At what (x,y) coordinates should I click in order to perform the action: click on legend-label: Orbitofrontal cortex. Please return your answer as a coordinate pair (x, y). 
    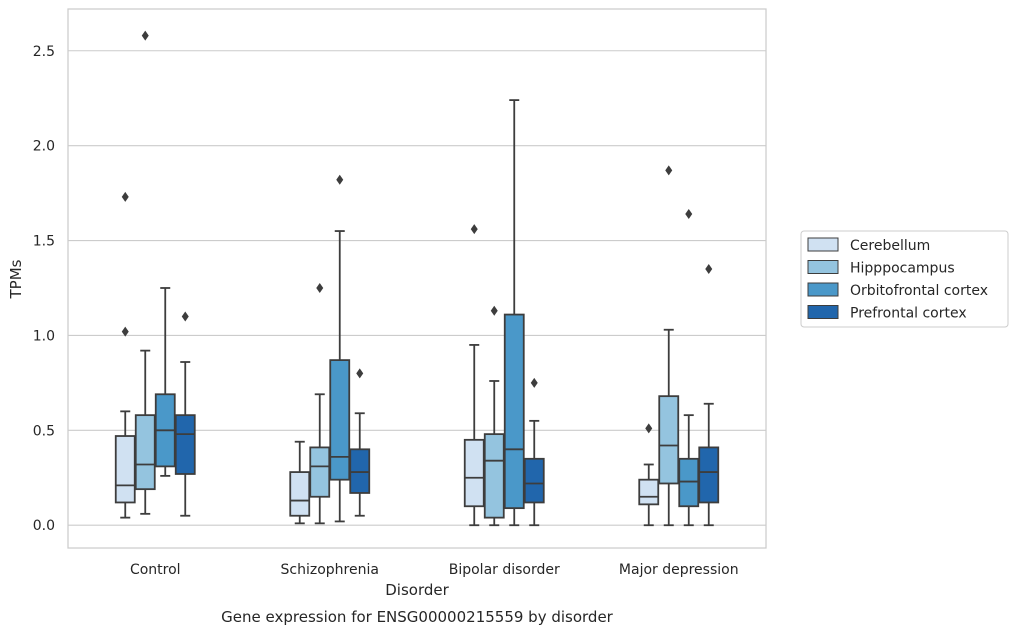
    Looking at the image, I should click on (919, 291).